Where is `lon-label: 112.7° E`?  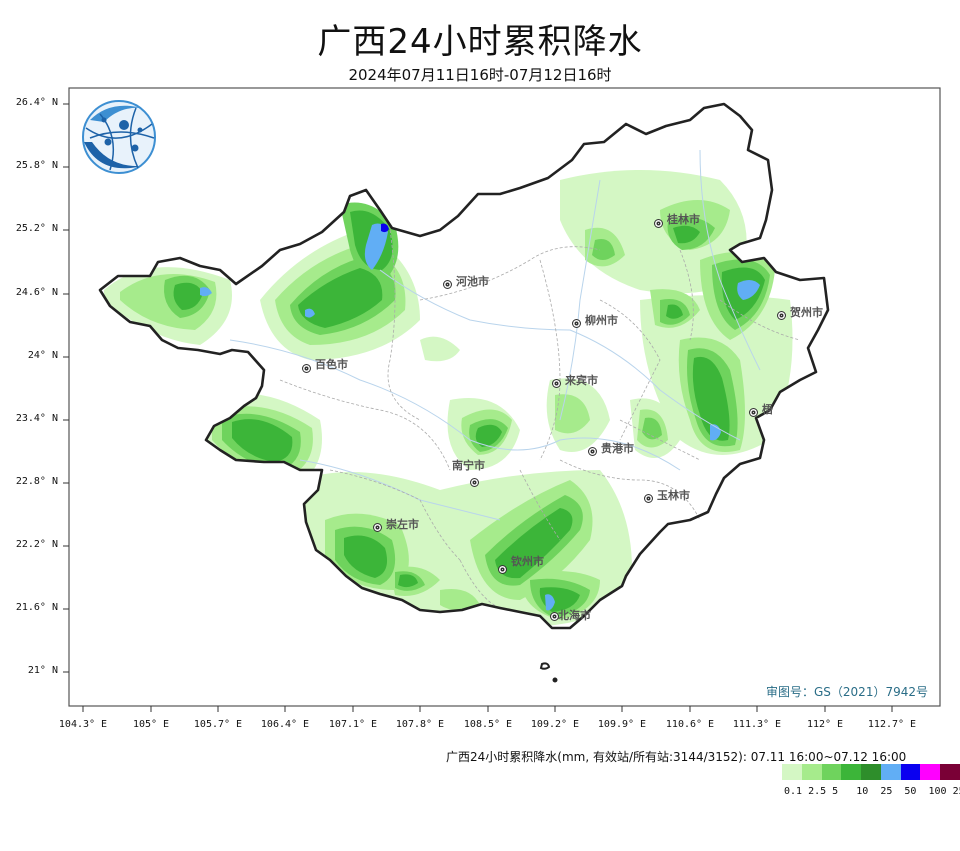
lon-label: 112.7° E is located at coordinates (892, 724).